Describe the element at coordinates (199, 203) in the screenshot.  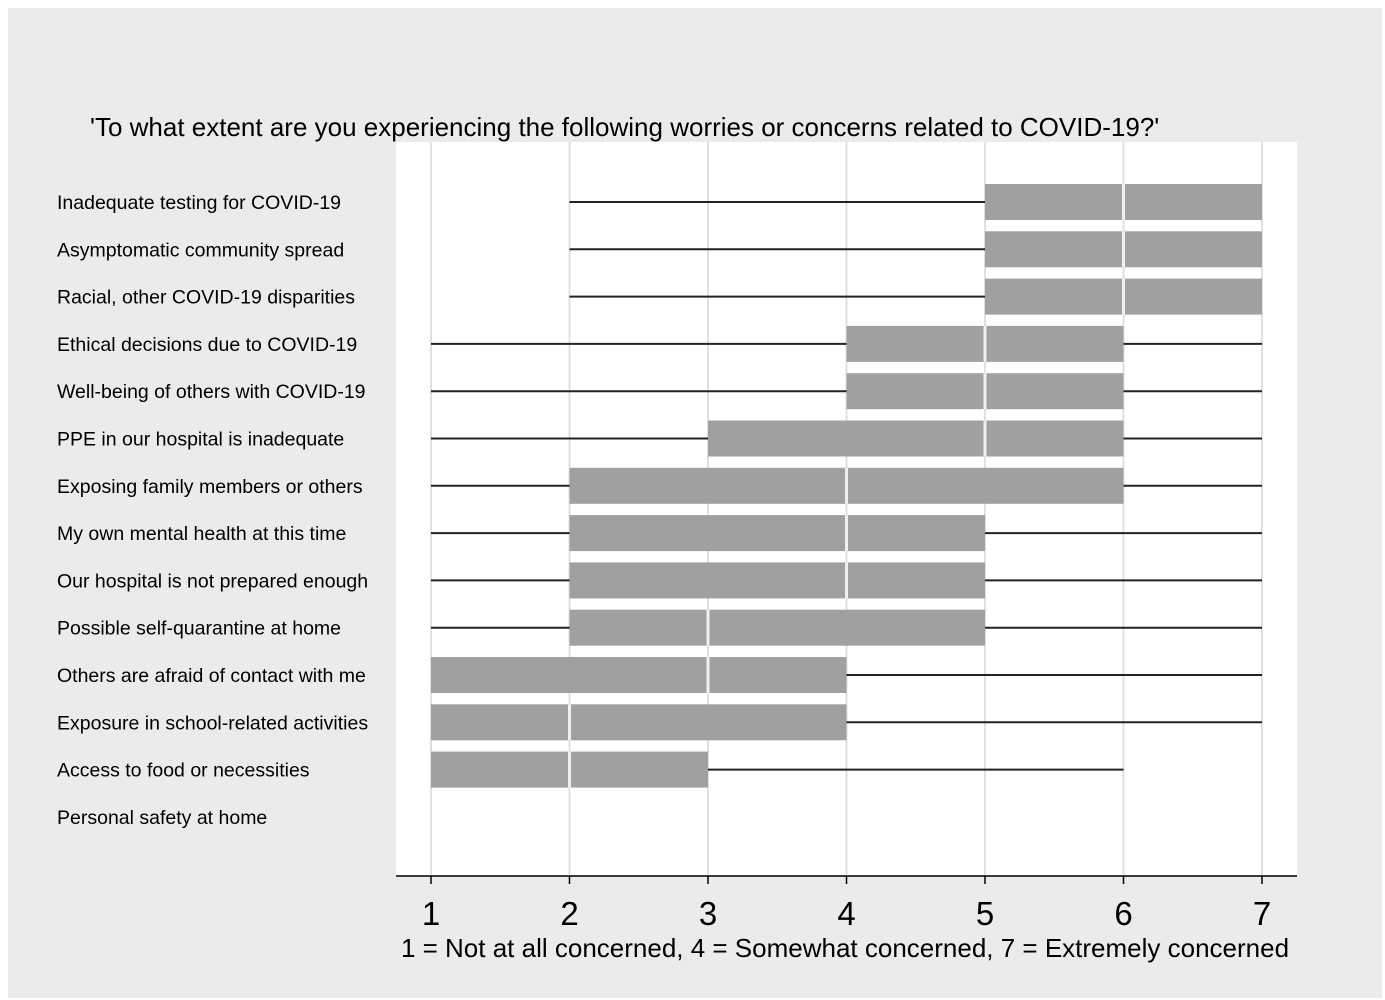
I see `row-label: Inadequate testing for COVID-19` at that location.